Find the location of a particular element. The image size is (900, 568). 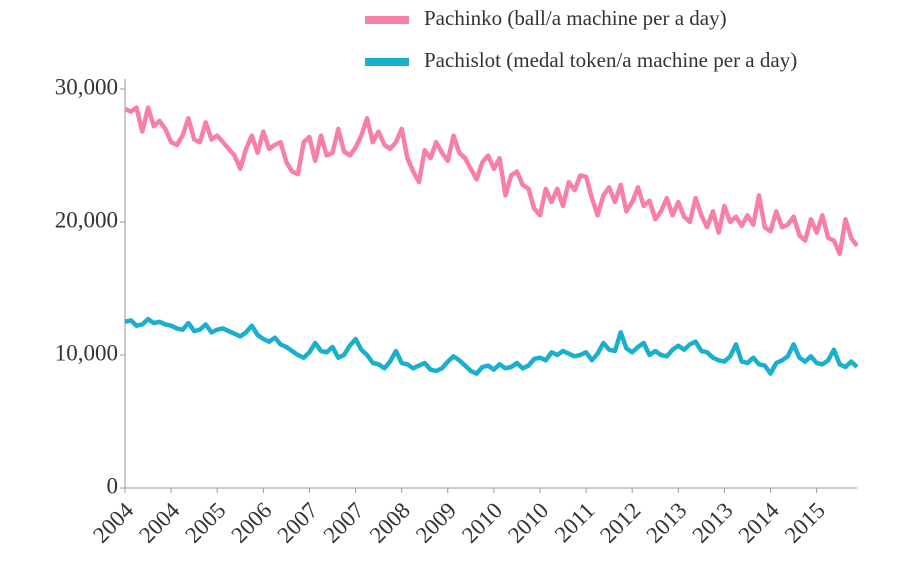

x-tick-label: 2009 is located at coordinates (436, 523).